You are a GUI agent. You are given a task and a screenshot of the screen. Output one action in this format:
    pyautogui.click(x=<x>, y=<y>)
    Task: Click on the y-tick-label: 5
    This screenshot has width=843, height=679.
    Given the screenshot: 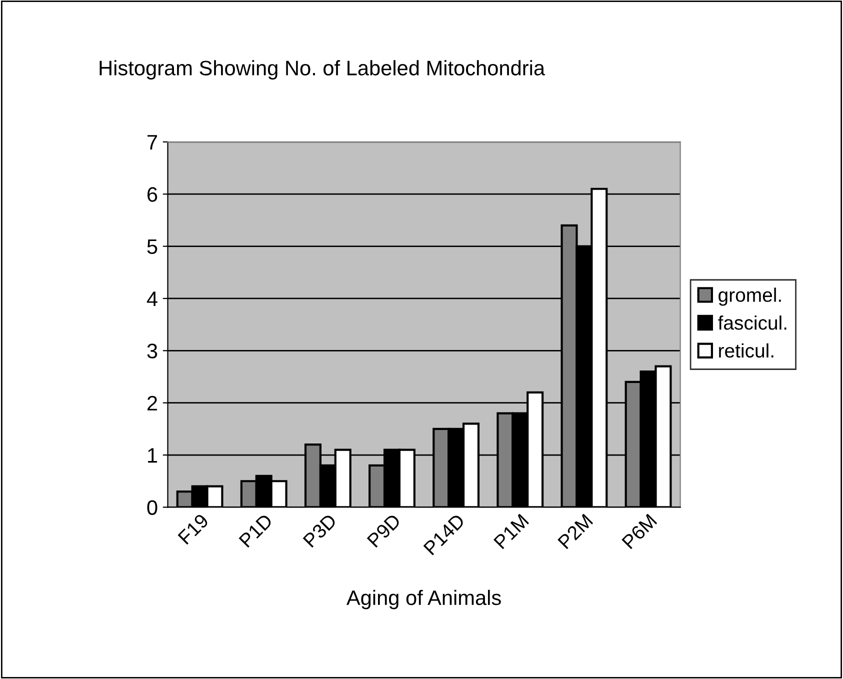 What is the action you would take?
    pyautogui.click(x=152, y=247)
    